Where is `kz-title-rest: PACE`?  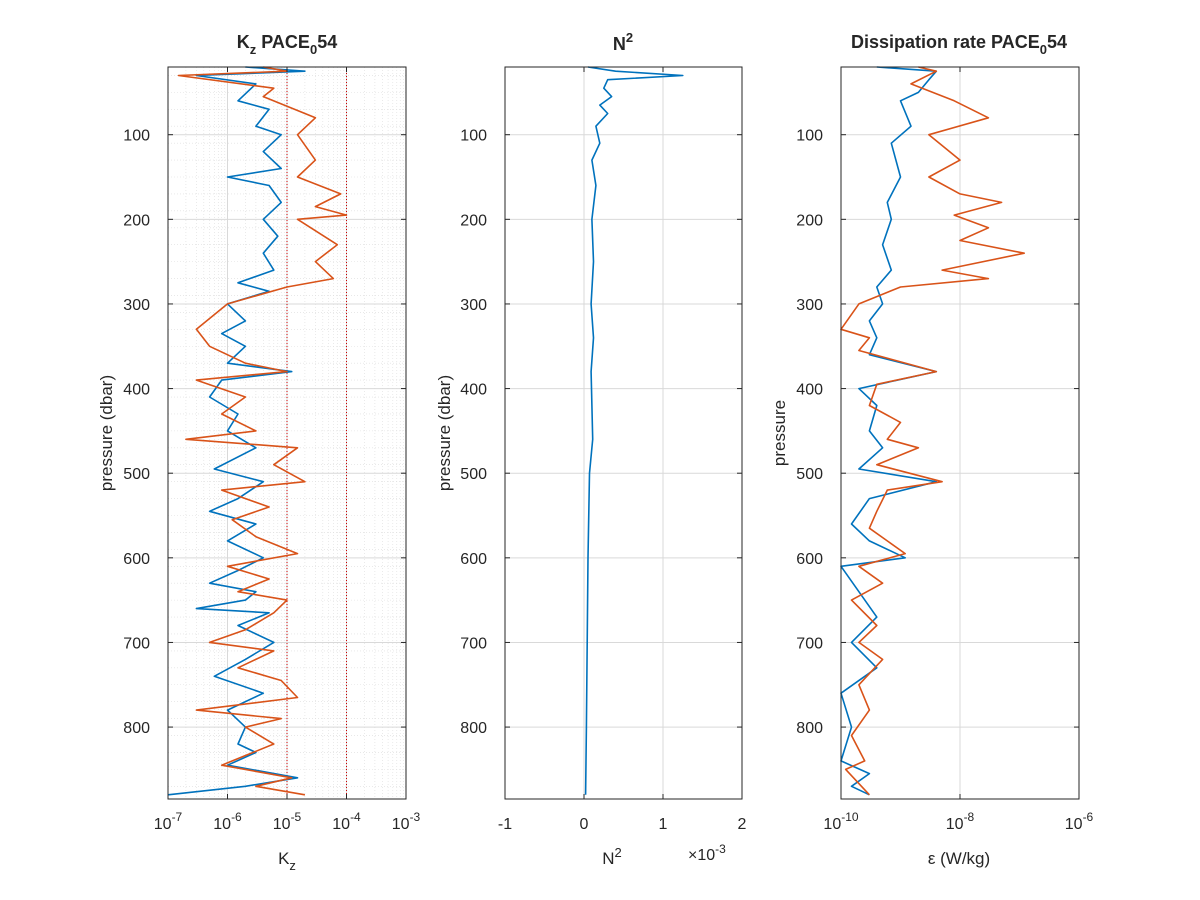 kz-title-rest: PACE is located at coordinates (283, 42).